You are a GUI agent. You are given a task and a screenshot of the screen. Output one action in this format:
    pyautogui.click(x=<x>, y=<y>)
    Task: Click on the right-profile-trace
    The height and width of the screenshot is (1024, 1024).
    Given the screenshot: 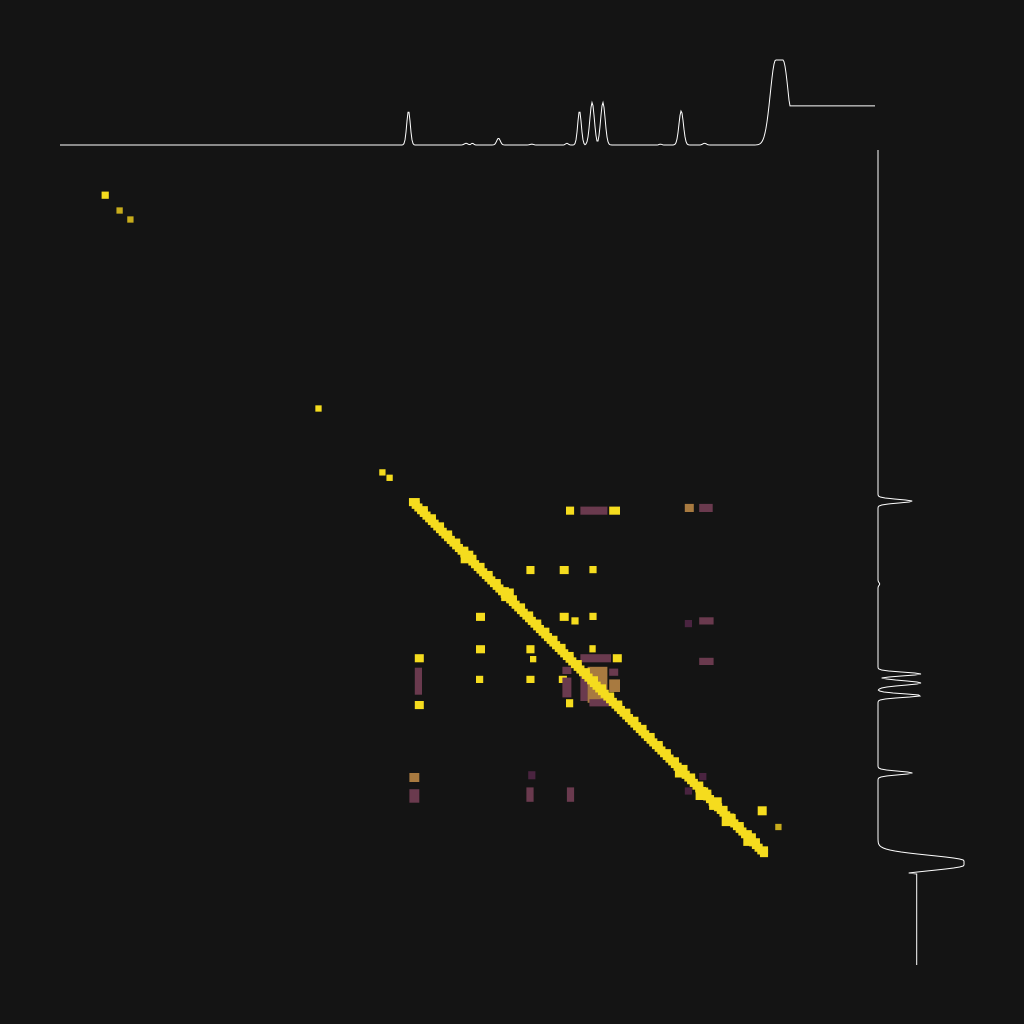 What is the action you would take?
    pyautogui.click(x=921, y=557)
    